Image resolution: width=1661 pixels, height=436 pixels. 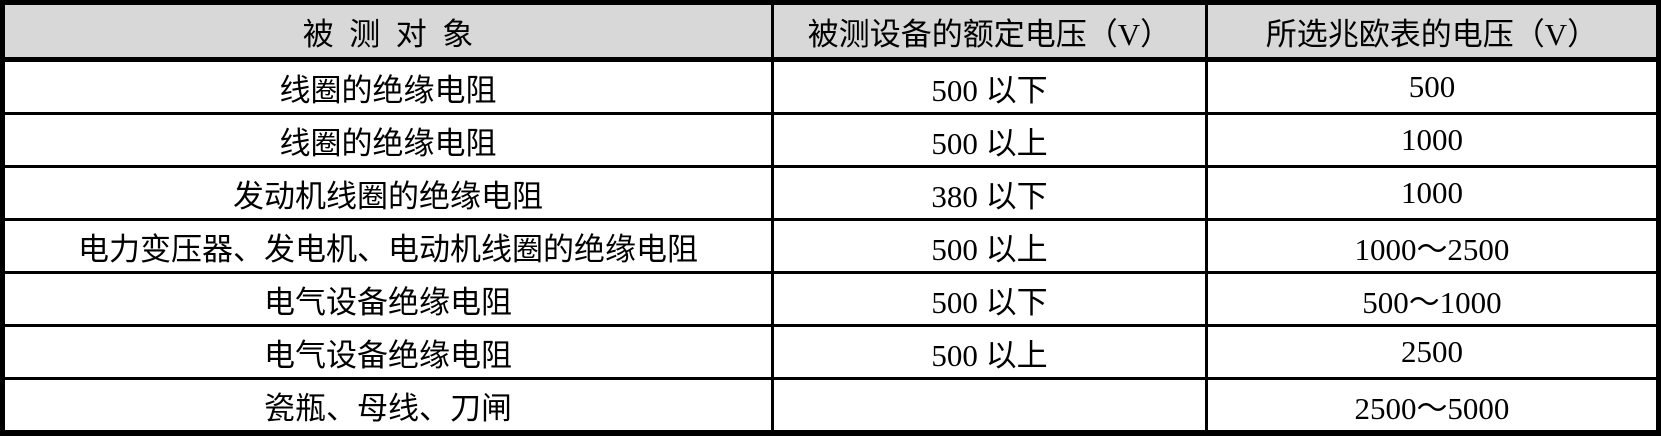 What do you see at coordinates (989, 193) in the screenshot?
I see `cell-rated-voltage: 380 以下` at bounding box center [989, 193].